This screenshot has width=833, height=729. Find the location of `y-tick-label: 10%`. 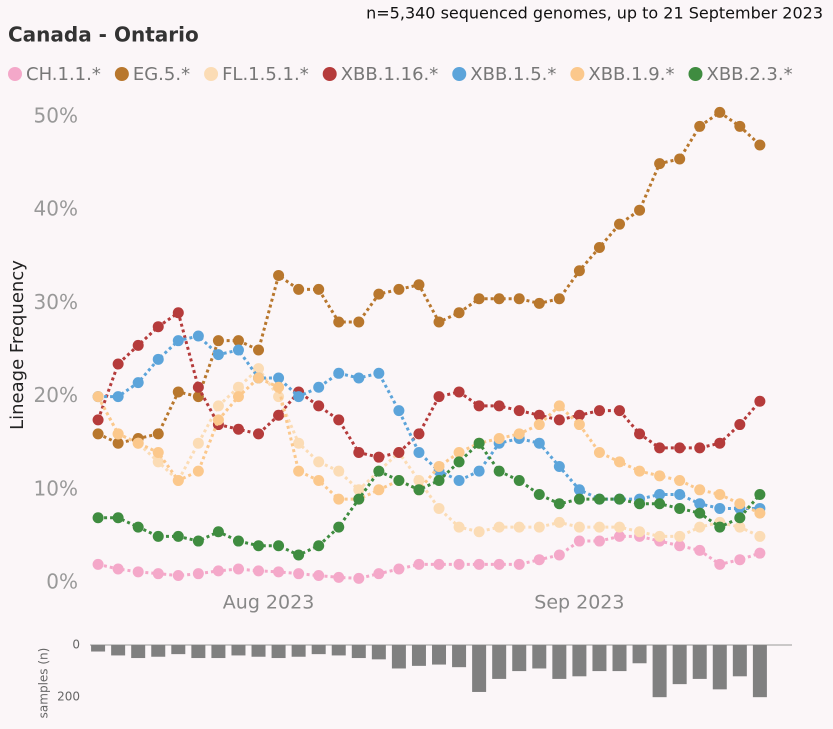

y-tick-label: 10% is located at coordinates (56, 488).